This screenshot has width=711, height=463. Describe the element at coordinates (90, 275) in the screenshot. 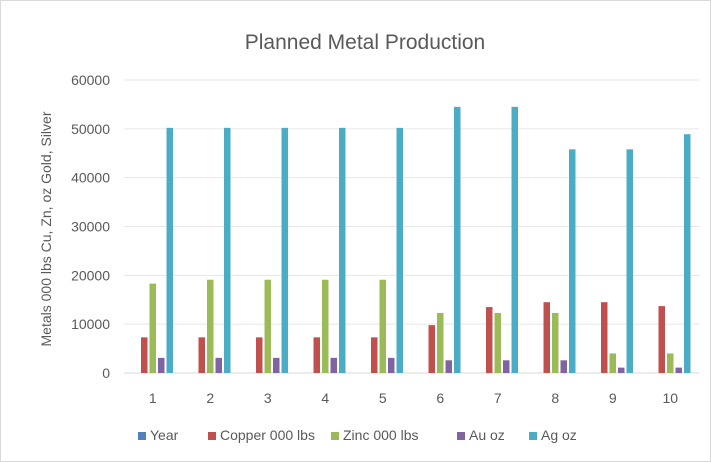

I see `y-tick-label: 20000` at that location.